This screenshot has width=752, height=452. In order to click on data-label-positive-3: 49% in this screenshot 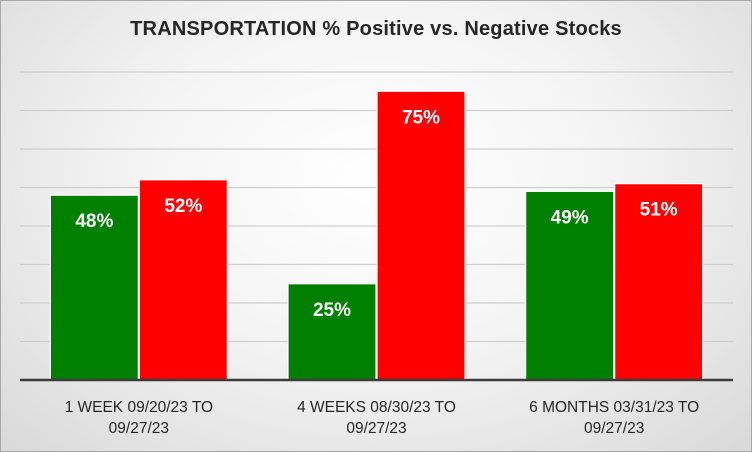, I will do `click(570, 217)`.